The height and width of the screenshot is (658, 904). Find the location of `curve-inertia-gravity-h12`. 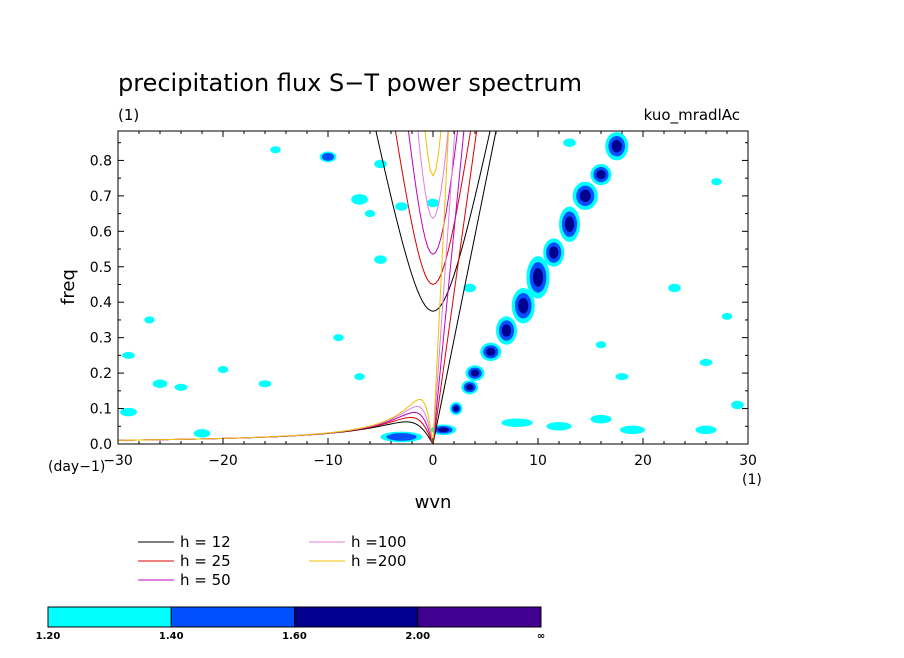

curve-inertia-gravity-h12 is located at coordinates (433, 221).